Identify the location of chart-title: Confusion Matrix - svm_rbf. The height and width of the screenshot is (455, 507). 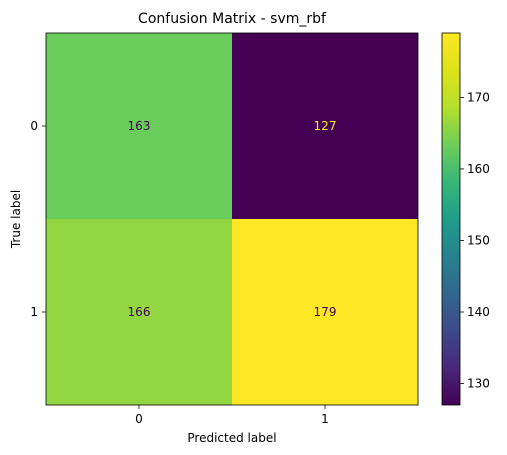
(232, 19).